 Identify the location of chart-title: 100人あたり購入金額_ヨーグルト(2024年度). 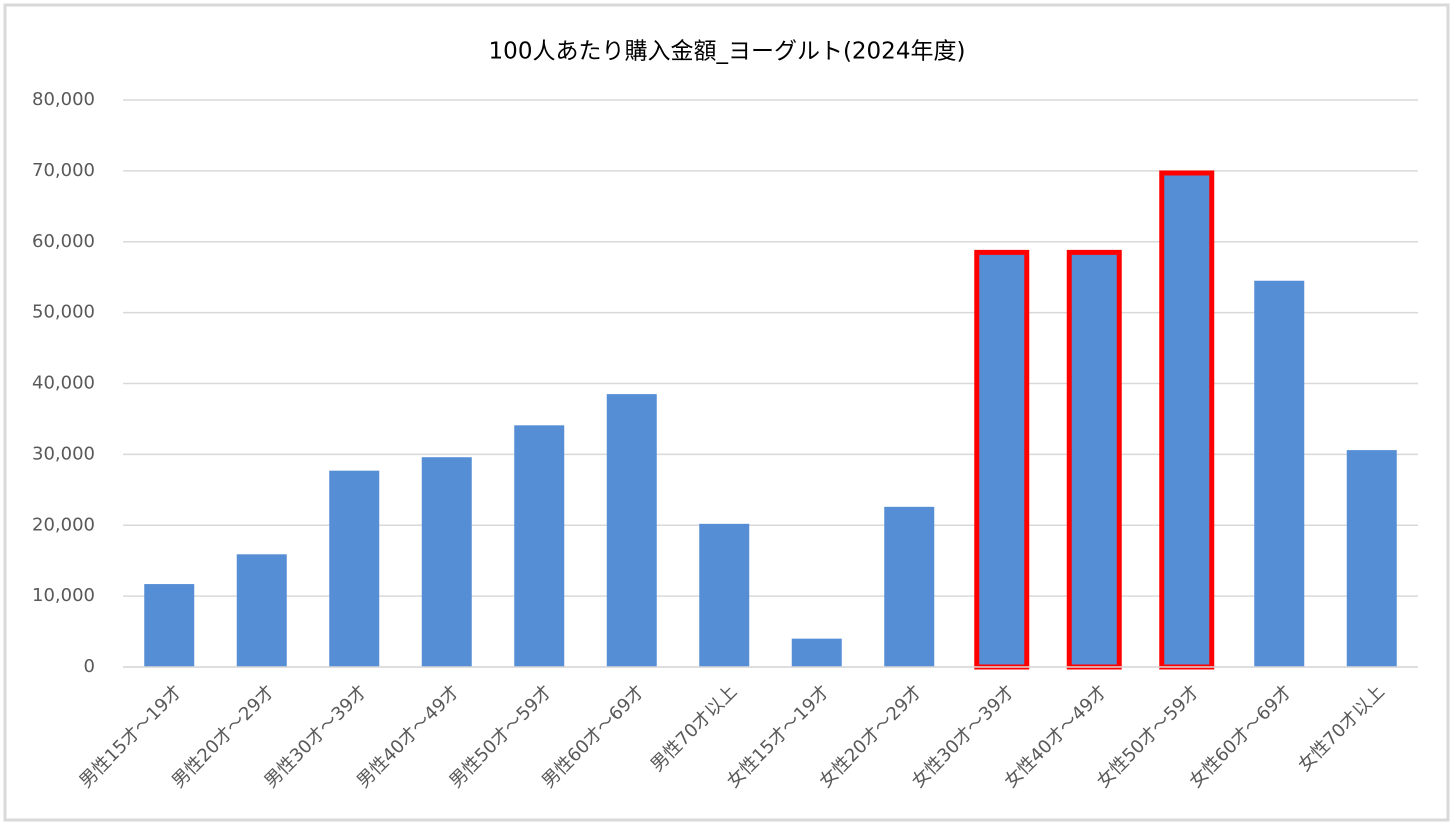
(727, 52).